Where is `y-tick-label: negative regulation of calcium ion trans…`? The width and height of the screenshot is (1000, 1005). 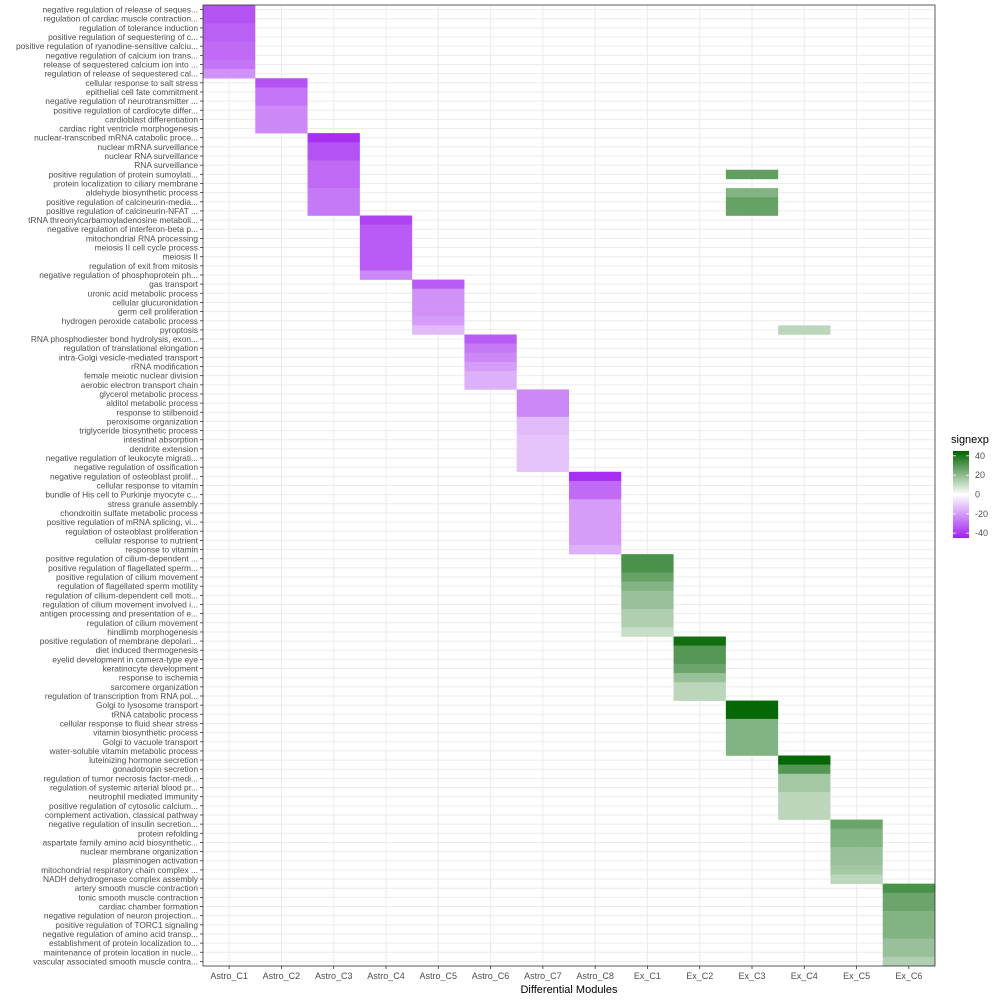 y-tick-label: negative regulation of calcium ion trans… is located at coordinates (122, 55).